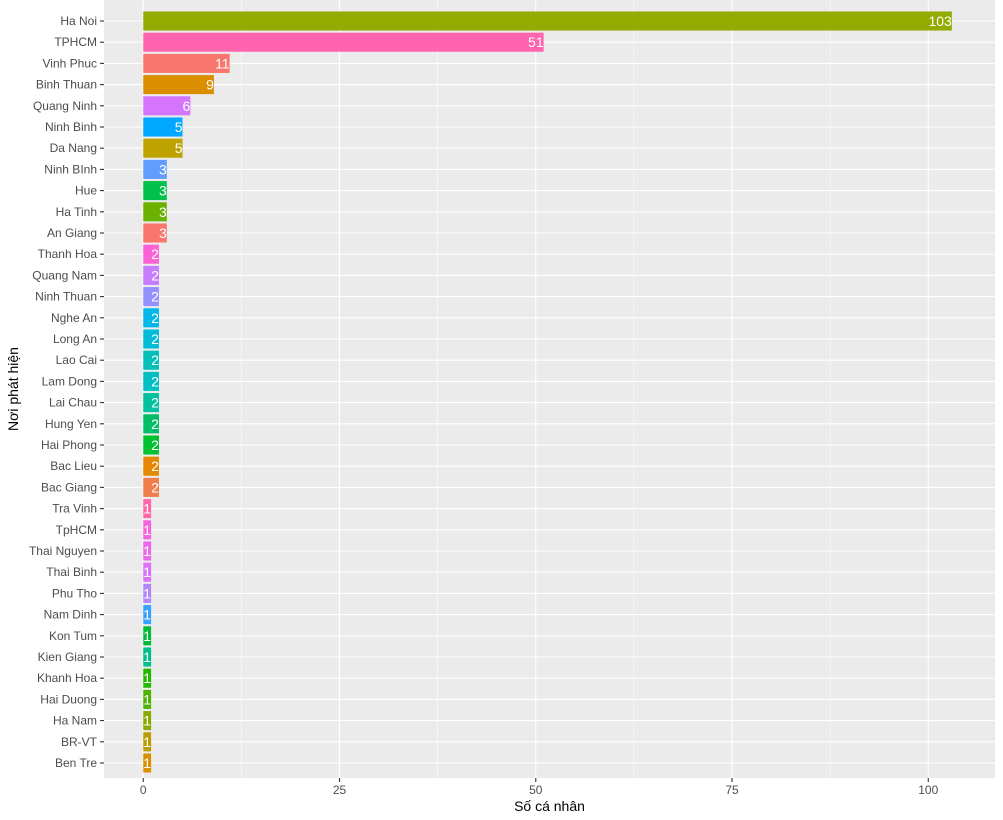  What do you see at coordinates (732, 790) in the screenshot?
I see `x-tick-label: 75` at bounding box center [732, 790].